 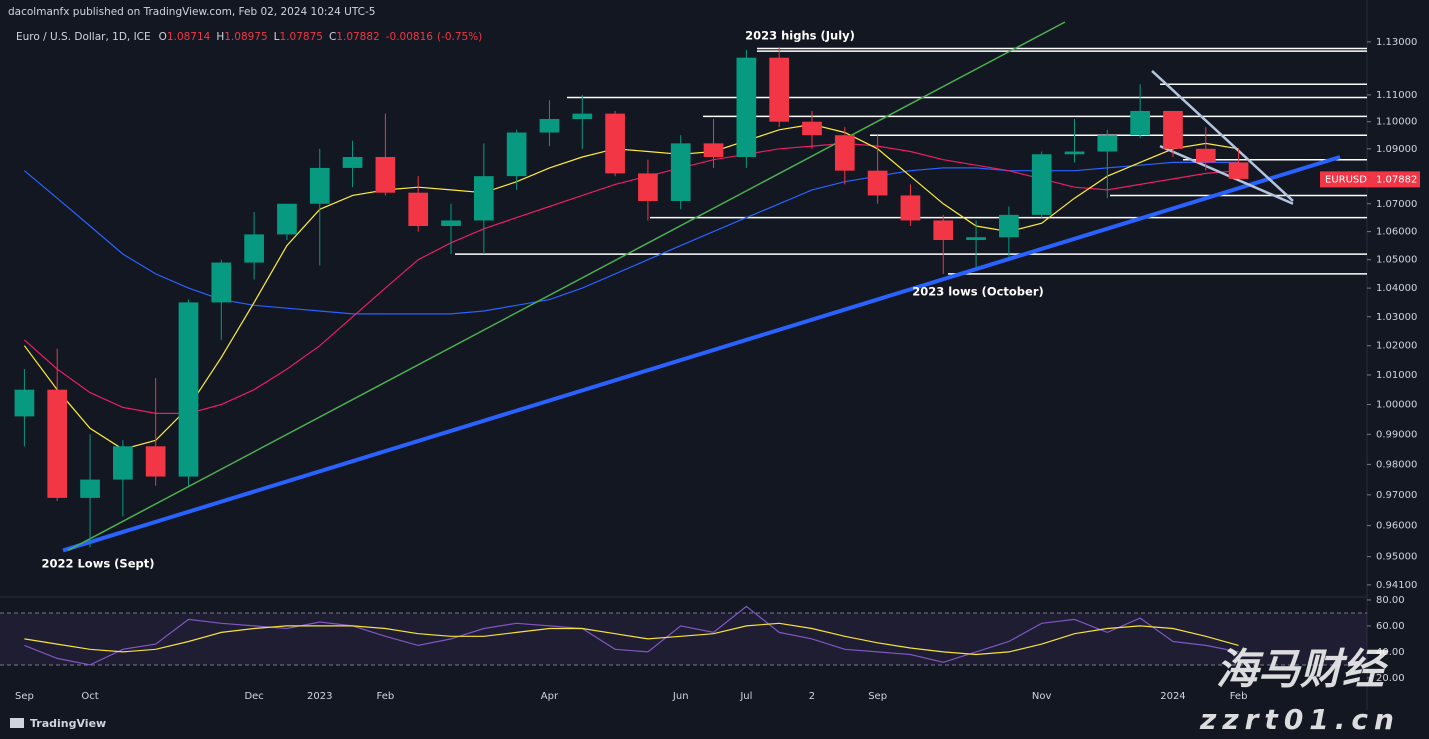 I want to click on ohlc-value: 1.08975, so click(x=245, y=37).